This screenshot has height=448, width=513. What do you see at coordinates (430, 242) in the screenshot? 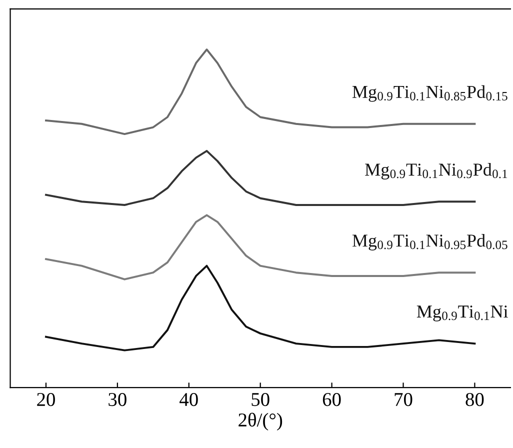
I see `series-label: Mg$_{0.9}$Ti$_{0.1}$Ni$_{0.95}$Pd$_{0.05}$` at bounding box center [430, 242].